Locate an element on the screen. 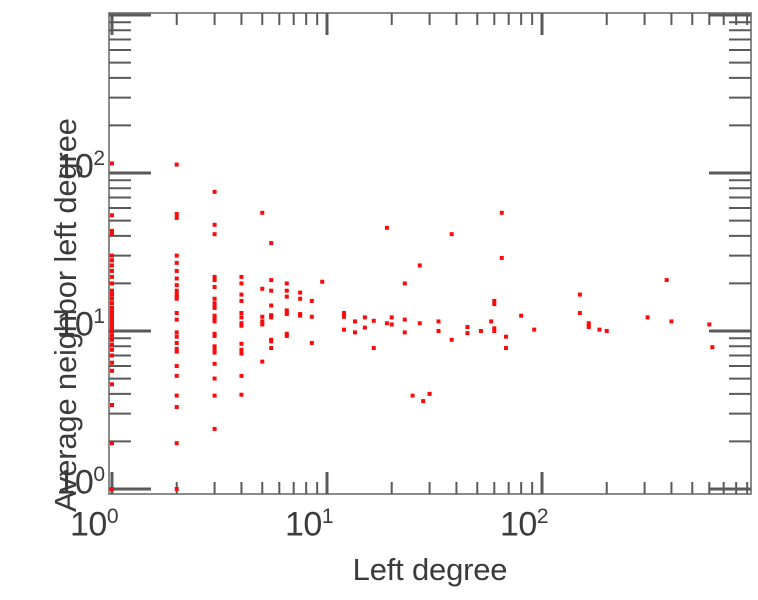 Image resolution: width=758 pixels, height=600 pixels. y-tick-label-2: 10² is located at coordinates (80, 166).